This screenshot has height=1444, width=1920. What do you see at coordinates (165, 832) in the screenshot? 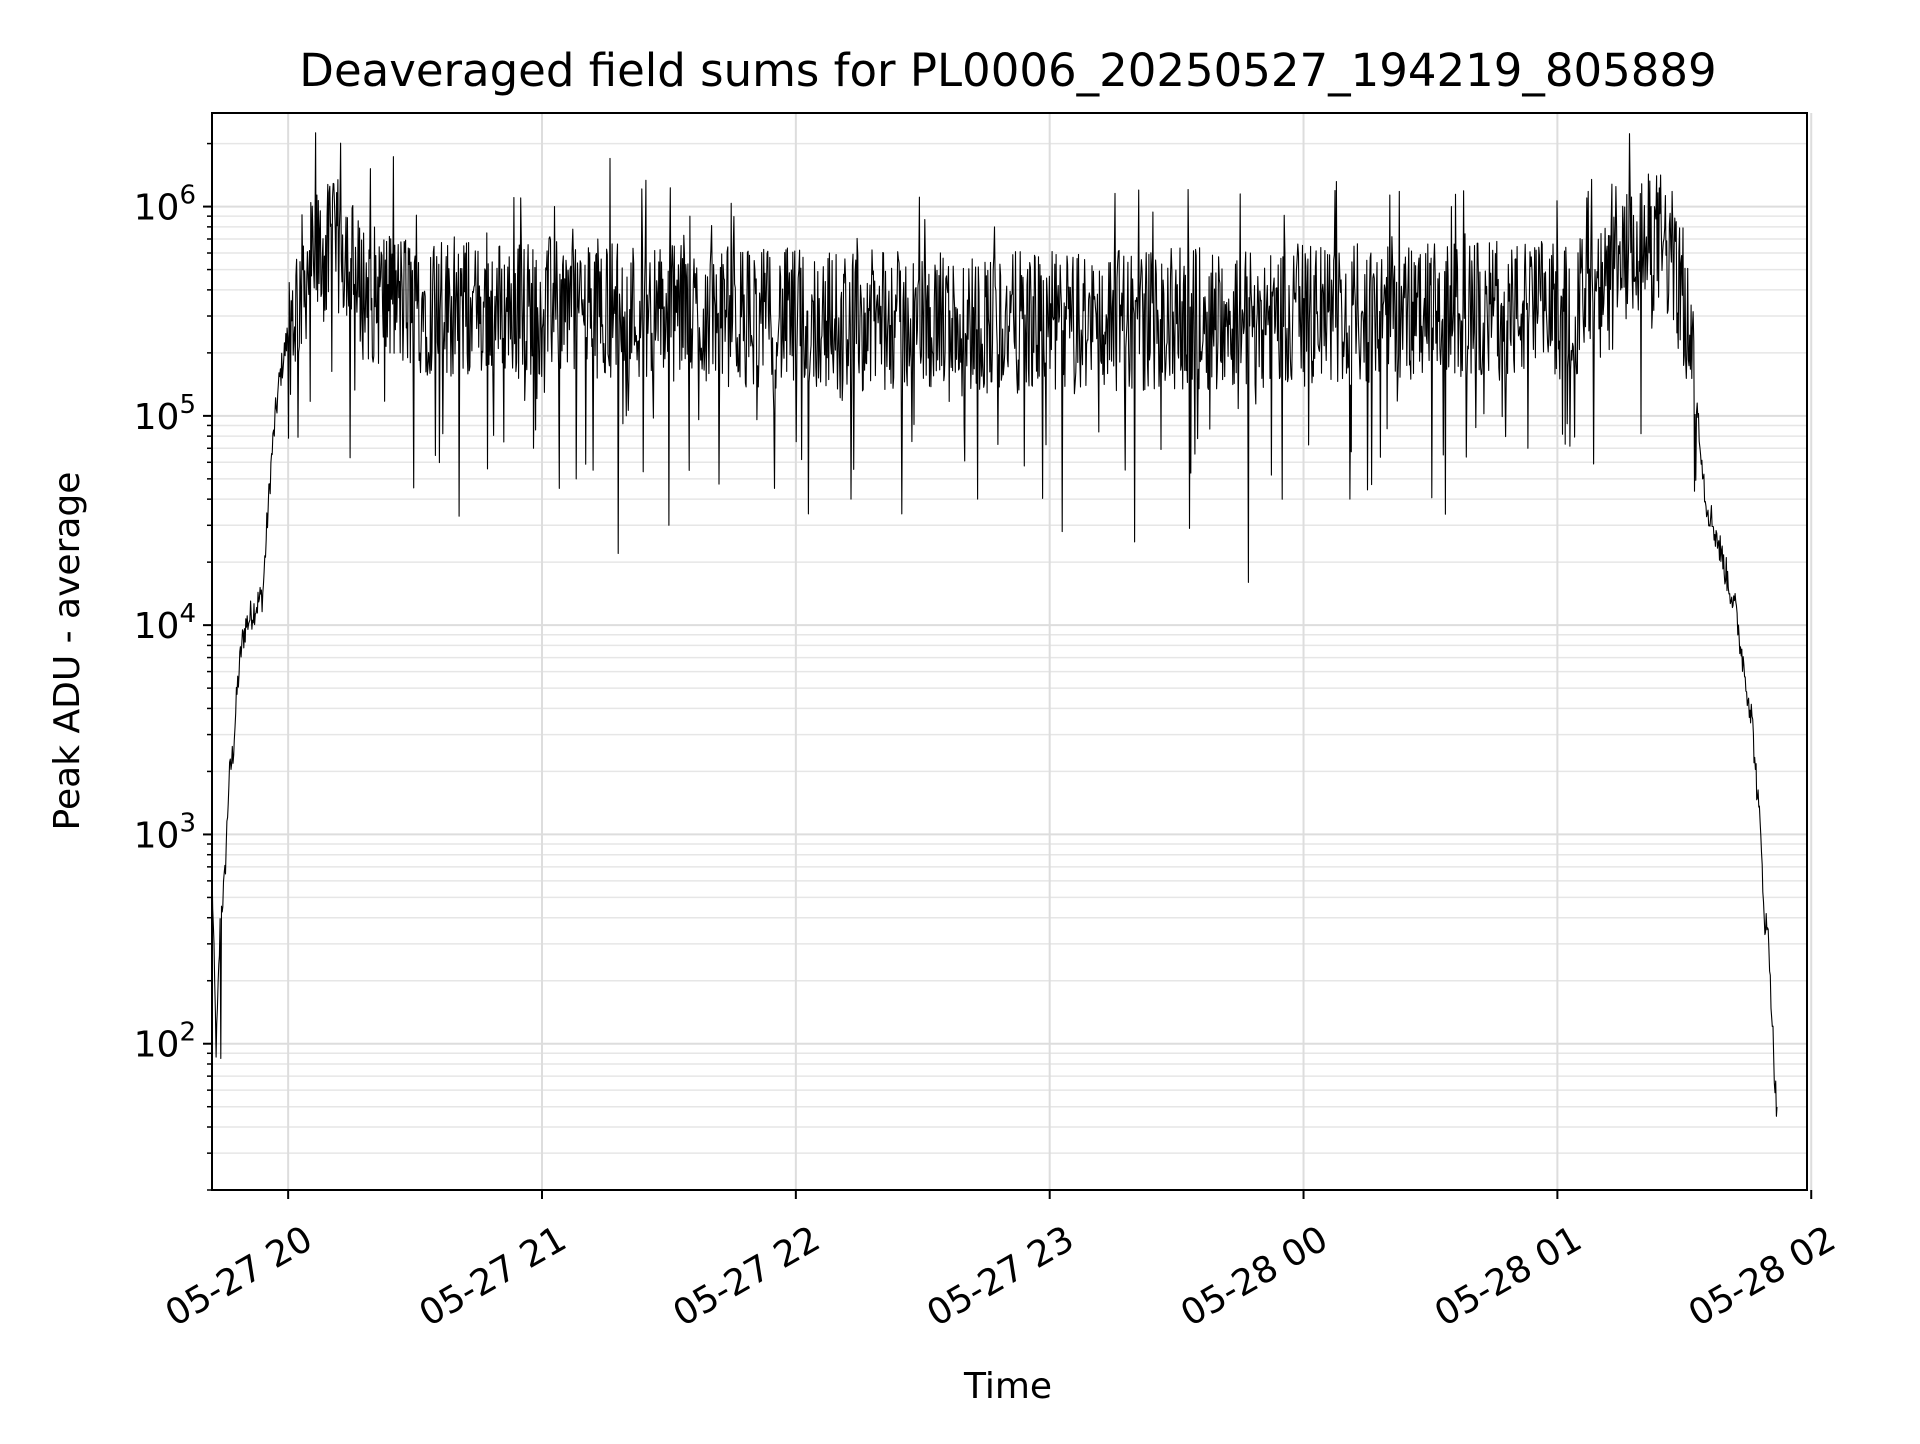
I see `y-tick-label: 10³` at bounding box center [165, 832].